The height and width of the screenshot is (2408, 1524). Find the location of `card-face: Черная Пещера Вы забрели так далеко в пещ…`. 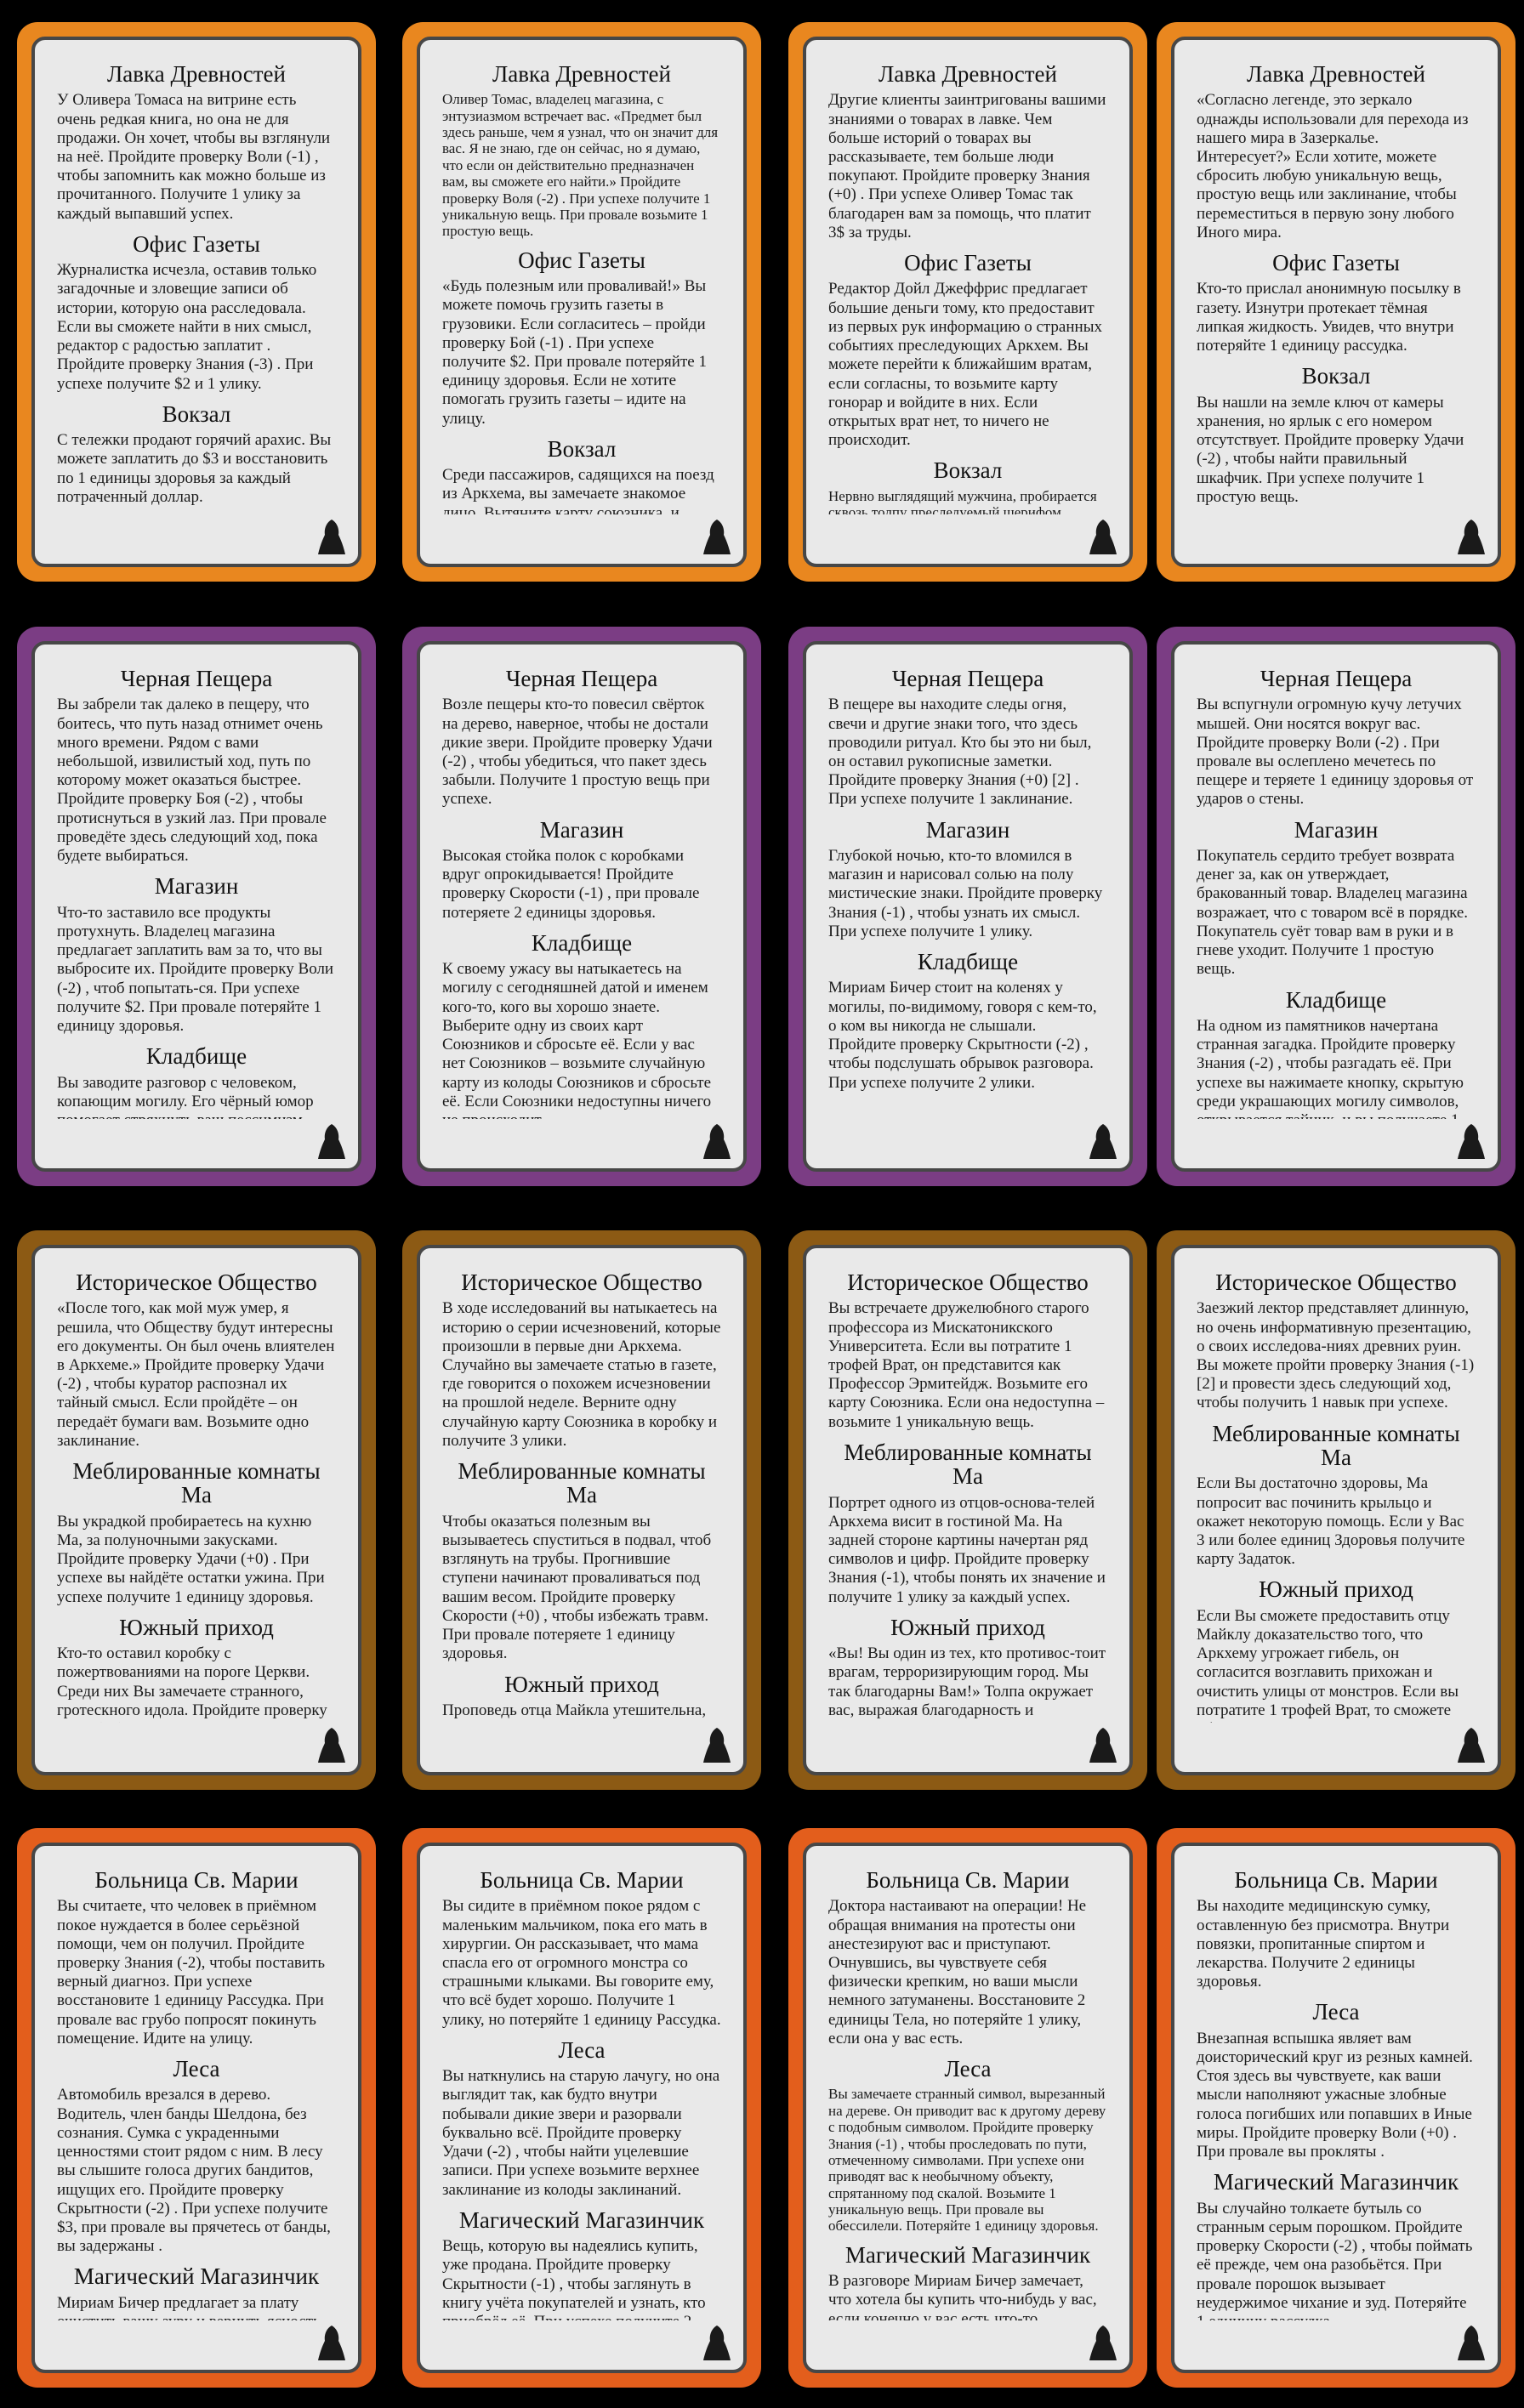

card-face: Черная Пещера Вы забрели так далеко в пещ… is located at coordinates (196, 906).